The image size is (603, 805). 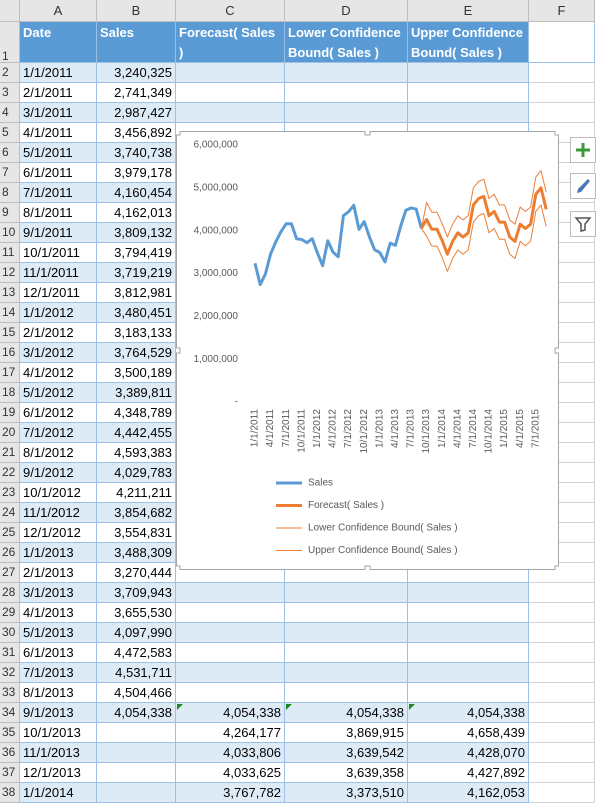 I want to click on cell: 4,264,177, so click(x=230, y=733).